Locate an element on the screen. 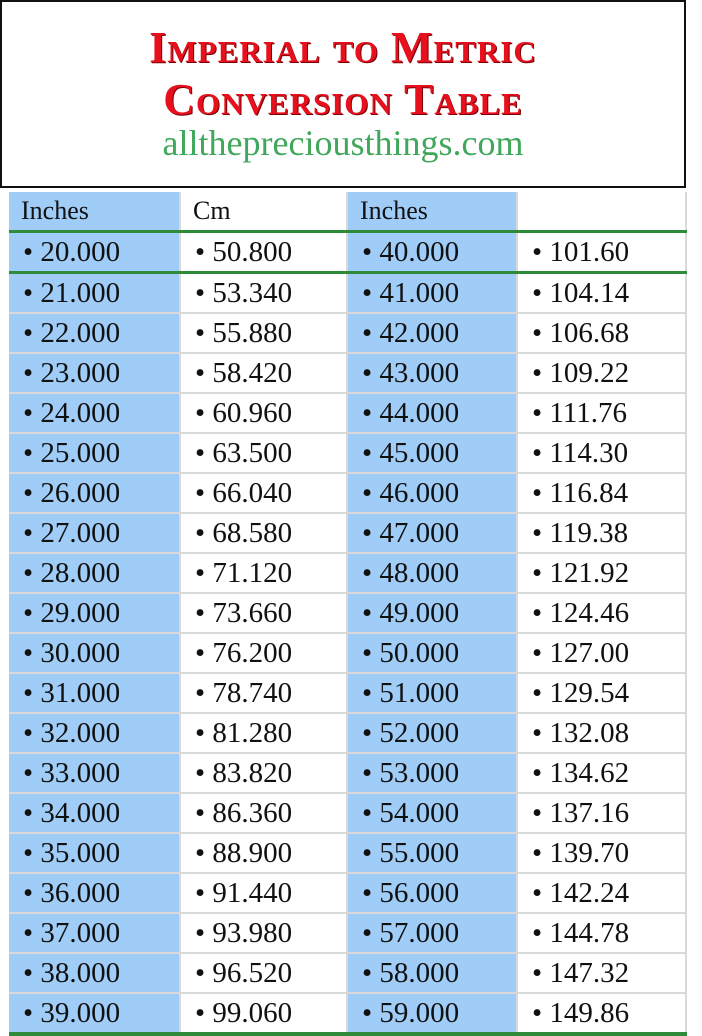 Image resolution: width=702 pixels, height=1036 pixels. cell-value: 137.16 is located at coordinates (589, 812).